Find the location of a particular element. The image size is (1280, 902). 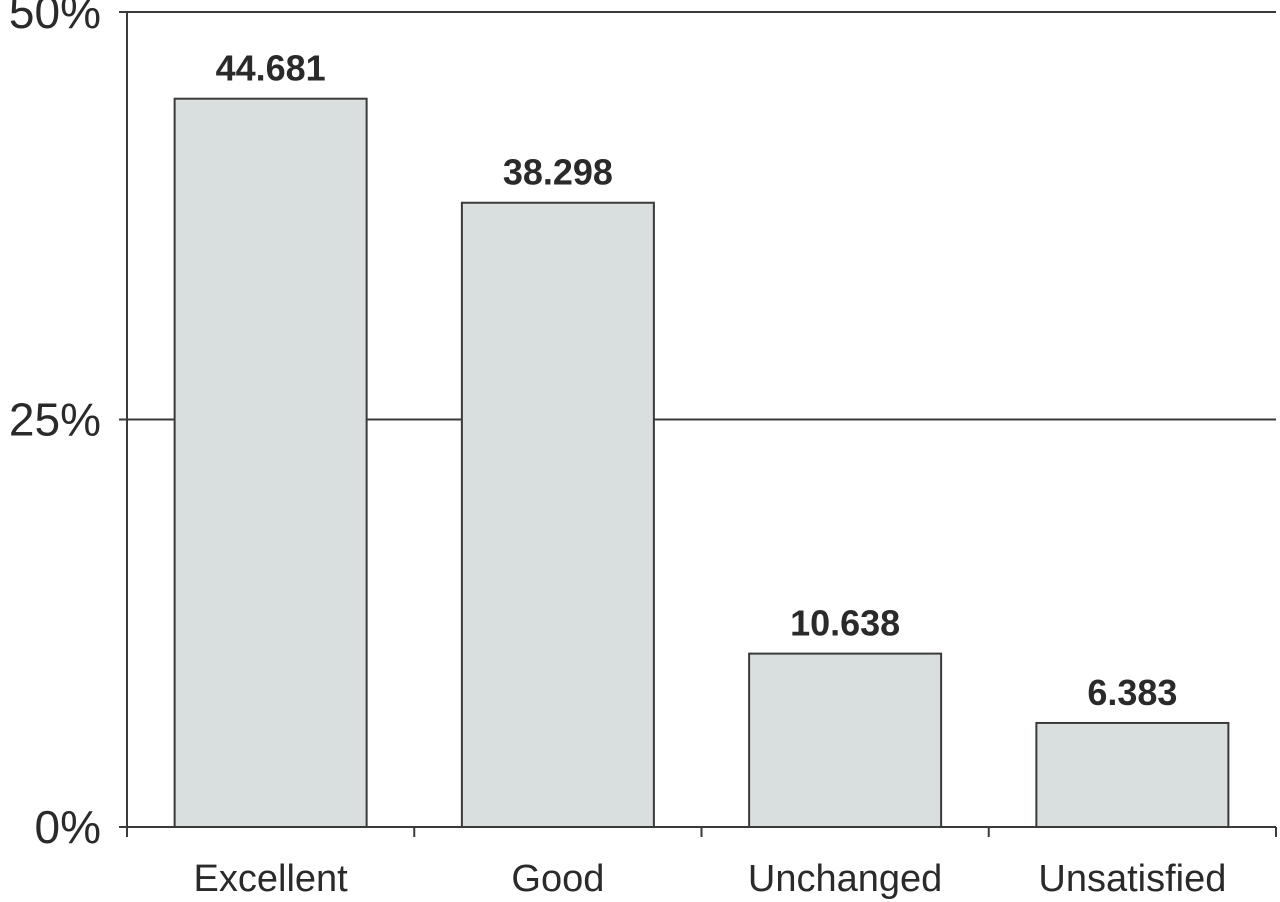

x-tick-label: Unsatisfied is located at coordinates (1132, 879).